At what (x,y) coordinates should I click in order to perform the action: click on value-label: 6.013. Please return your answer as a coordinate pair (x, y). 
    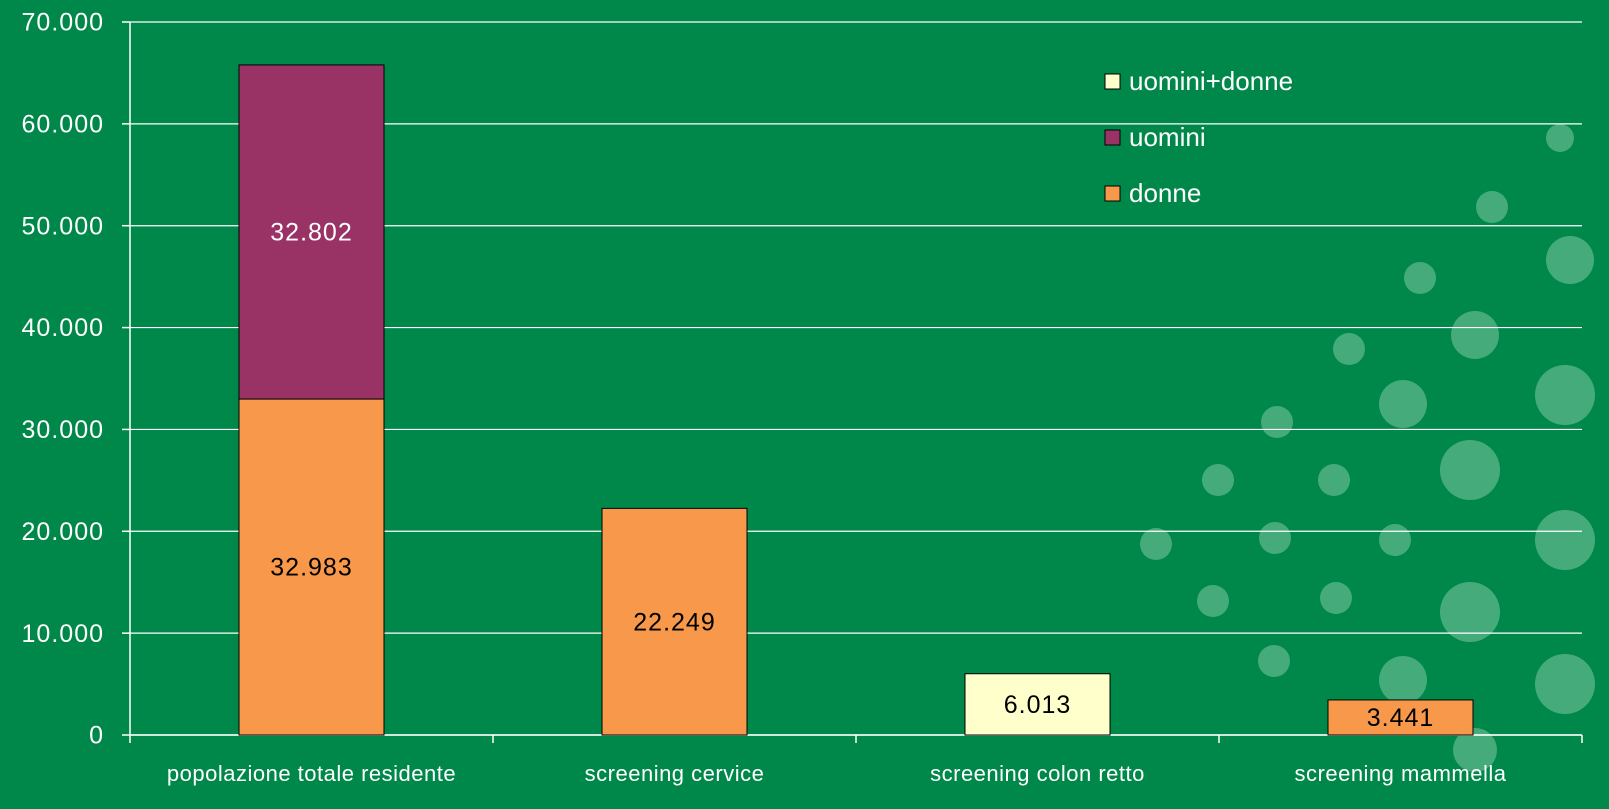
    Looking at the image, I should click on (1038, 705).